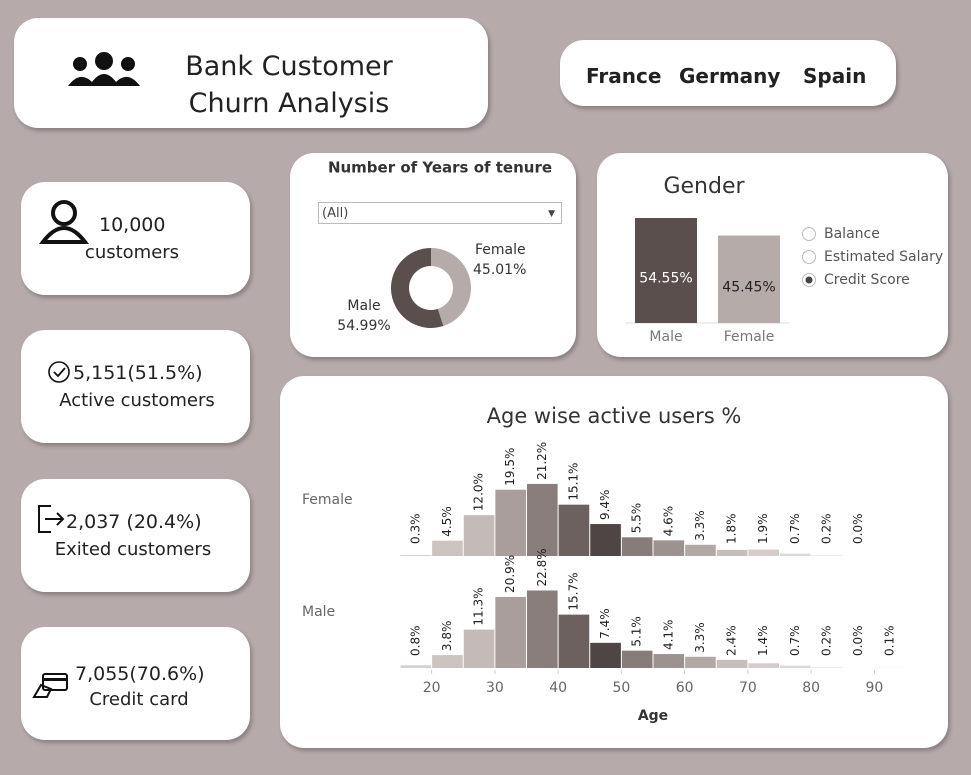  What do you see at coordinates (415, 529) in the screenshot?
I see `bar-label: 0.3%` at bounding box center [415, 529].